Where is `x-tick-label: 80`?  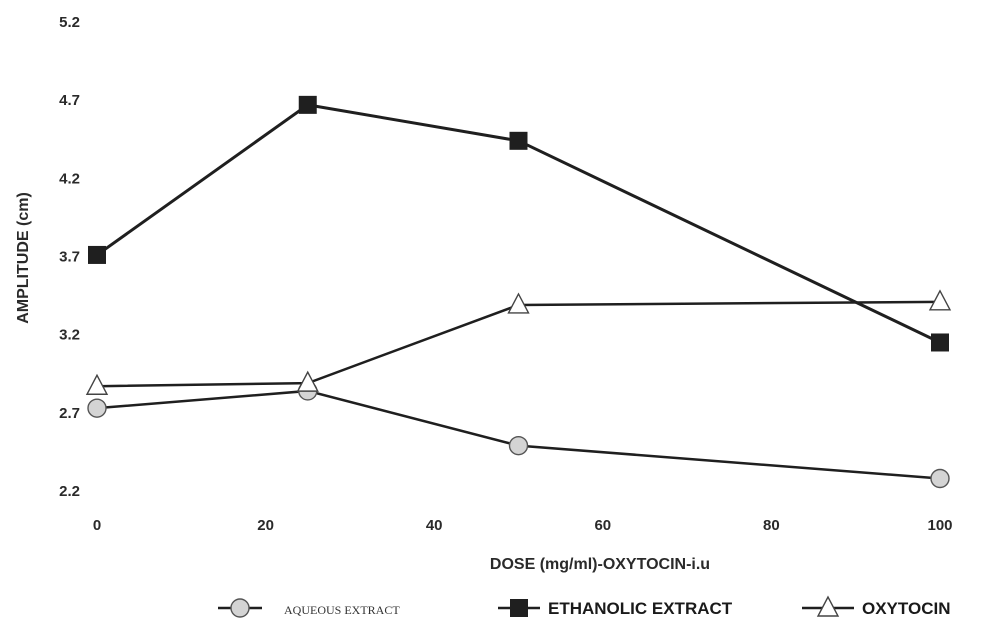 x-tick-label: 80 is located at coordinates (771, 525).